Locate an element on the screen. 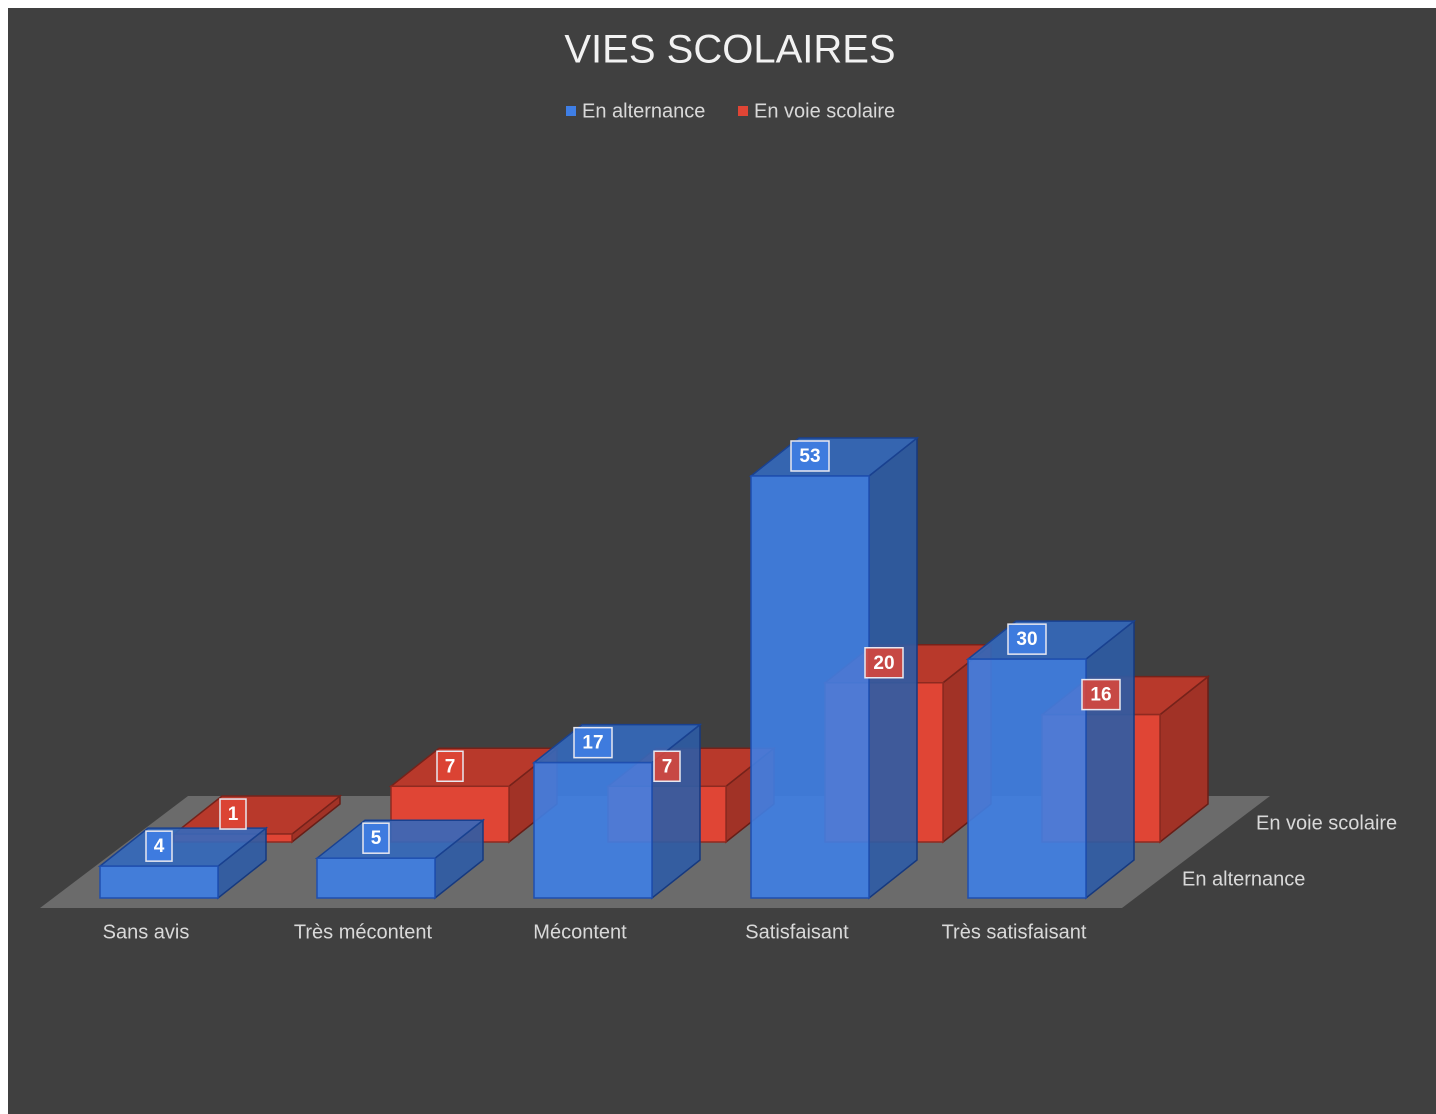 This screenshot has height=1114, width=1436. chart-title: VIES SCOLAIRES is located at coordinates (729, 50).